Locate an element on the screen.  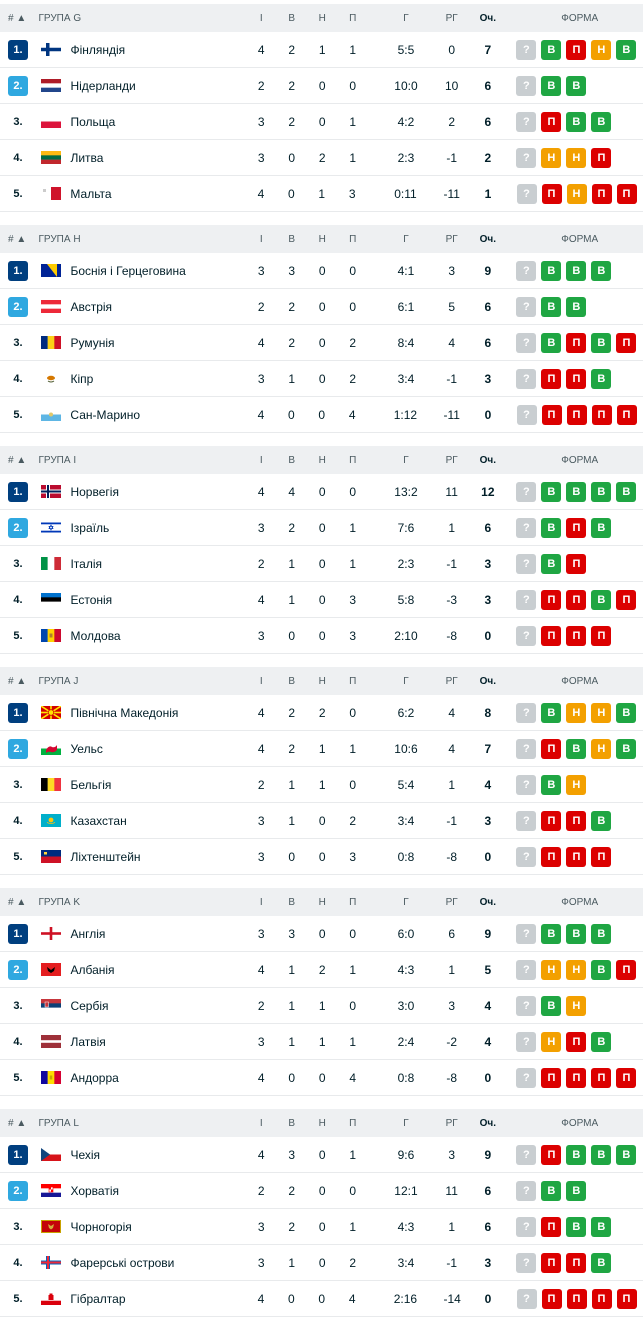
table-row: 3. Чорногорія 3 2 0 1 4:3 1 6 ? П В В is located at coordinates (321, 1227).